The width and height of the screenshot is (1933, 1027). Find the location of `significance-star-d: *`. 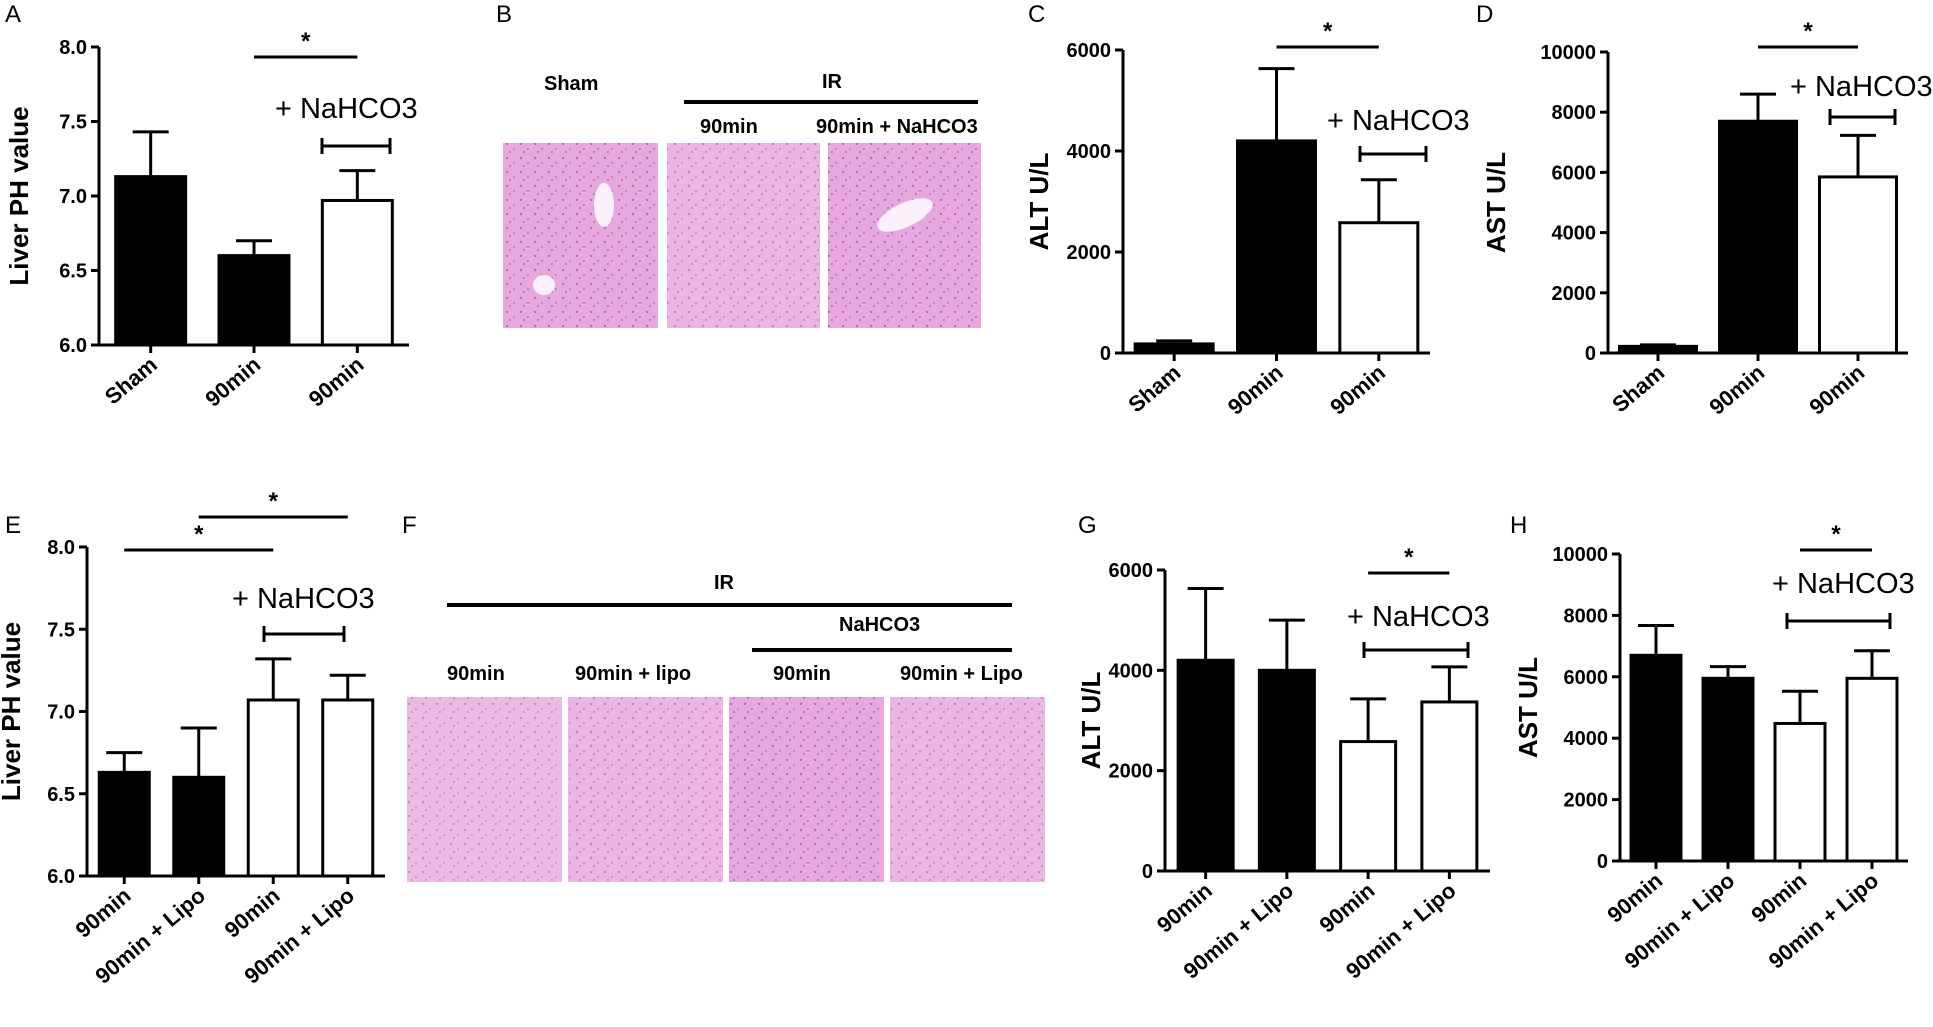

significance-star-d: * is located at coordinates (1808, 31).